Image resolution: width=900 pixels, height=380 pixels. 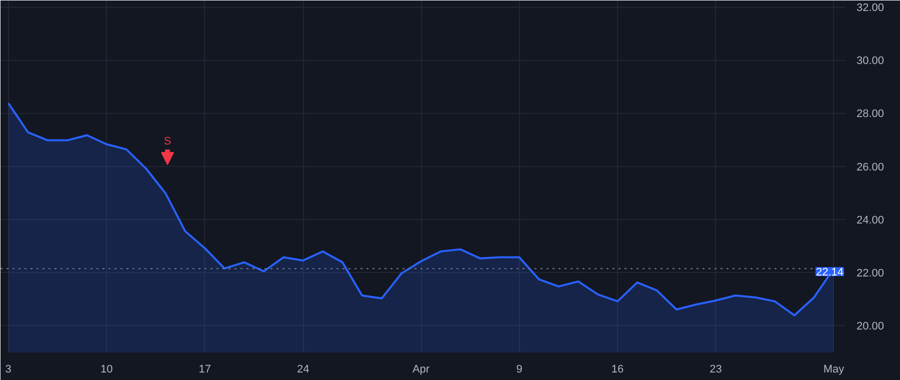 What do you see at coordinates (870, 114) in the screenshot?
I see `y-tick-label: 28.00` at bounding box center [870, 114].